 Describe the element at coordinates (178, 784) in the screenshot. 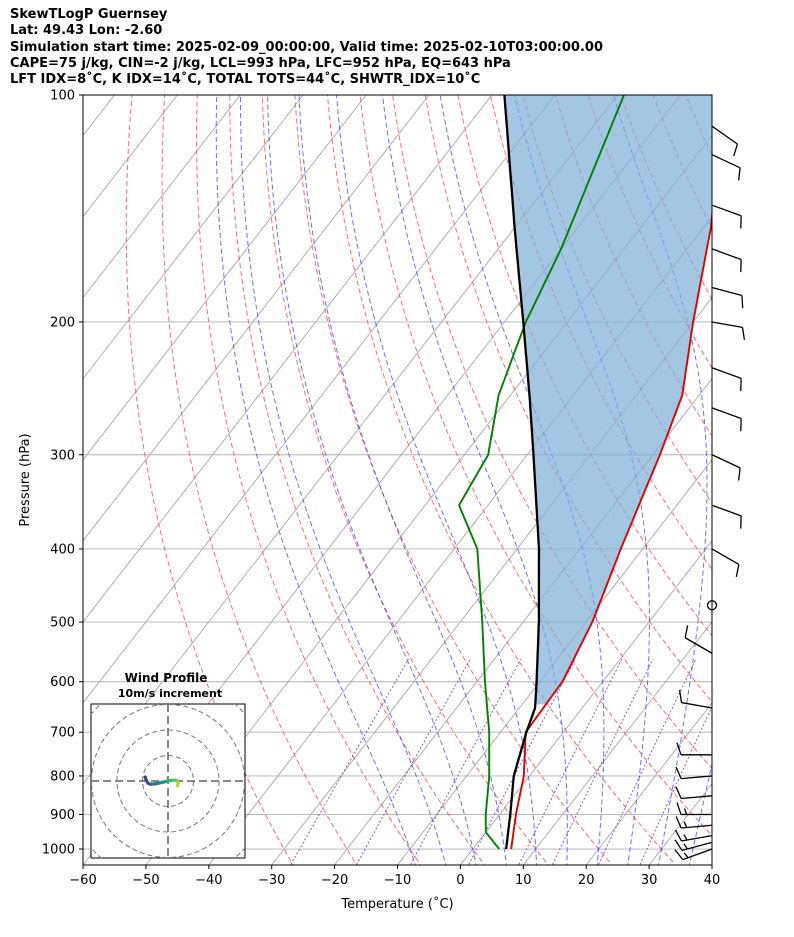

I see `hodograph-segment` at that location.